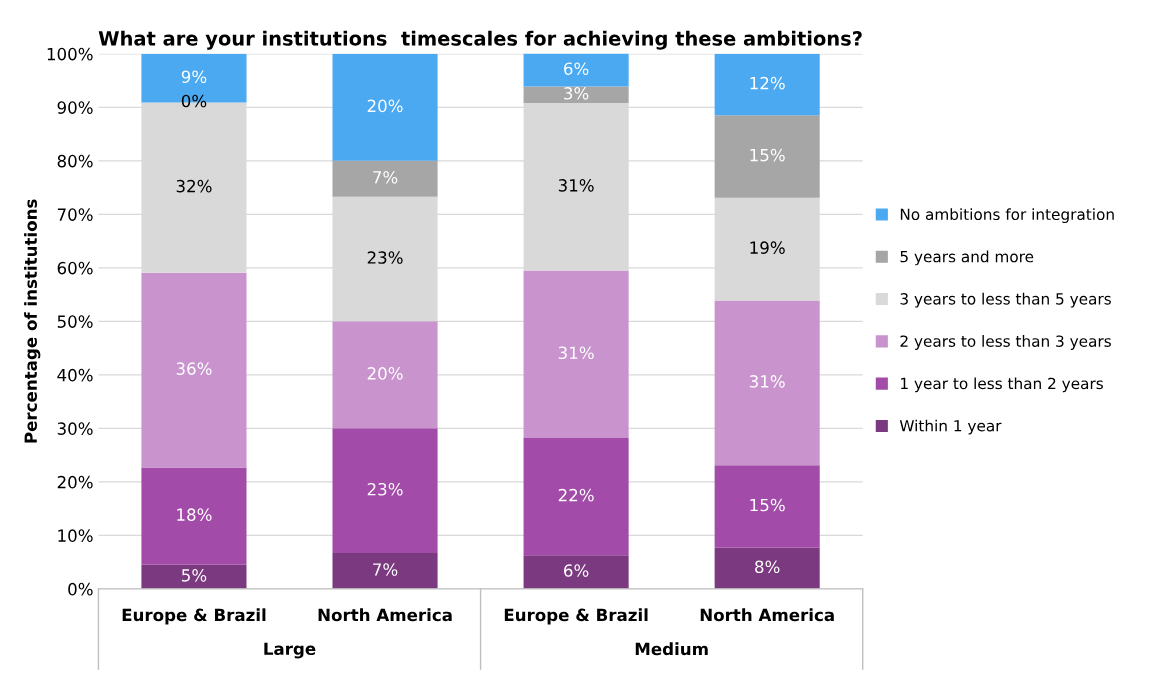 The height and width of the screenshot is (673, 1158). I want to click on y-tick-label: 80%, so click(75, 161).